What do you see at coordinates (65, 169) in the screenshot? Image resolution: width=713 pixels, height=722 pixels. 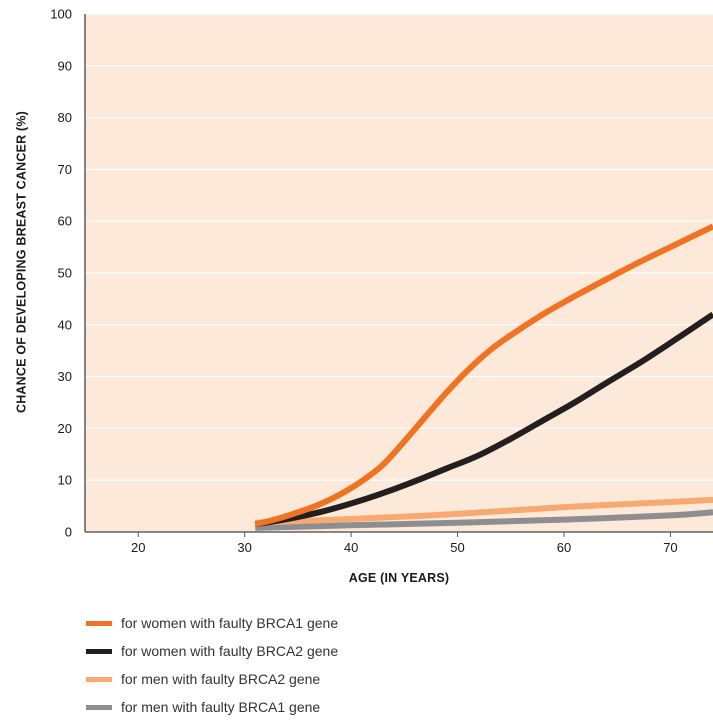 I see `y-tick-label: 70` at bounding box center [65, 169].